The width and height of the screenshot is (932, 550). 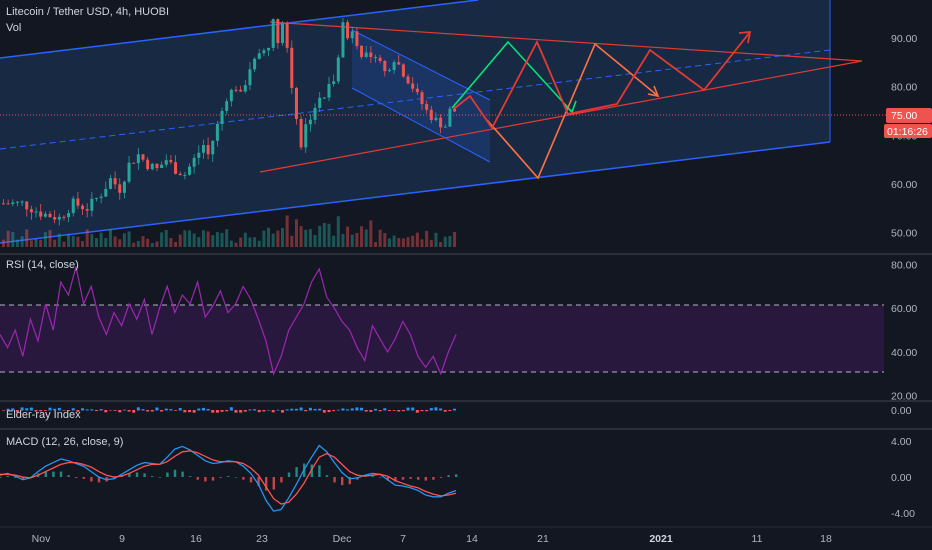 What do you see at coordinates (239, 29) in the screenshot?
I see `channel-upper-line` at bounding box center [239, 29].